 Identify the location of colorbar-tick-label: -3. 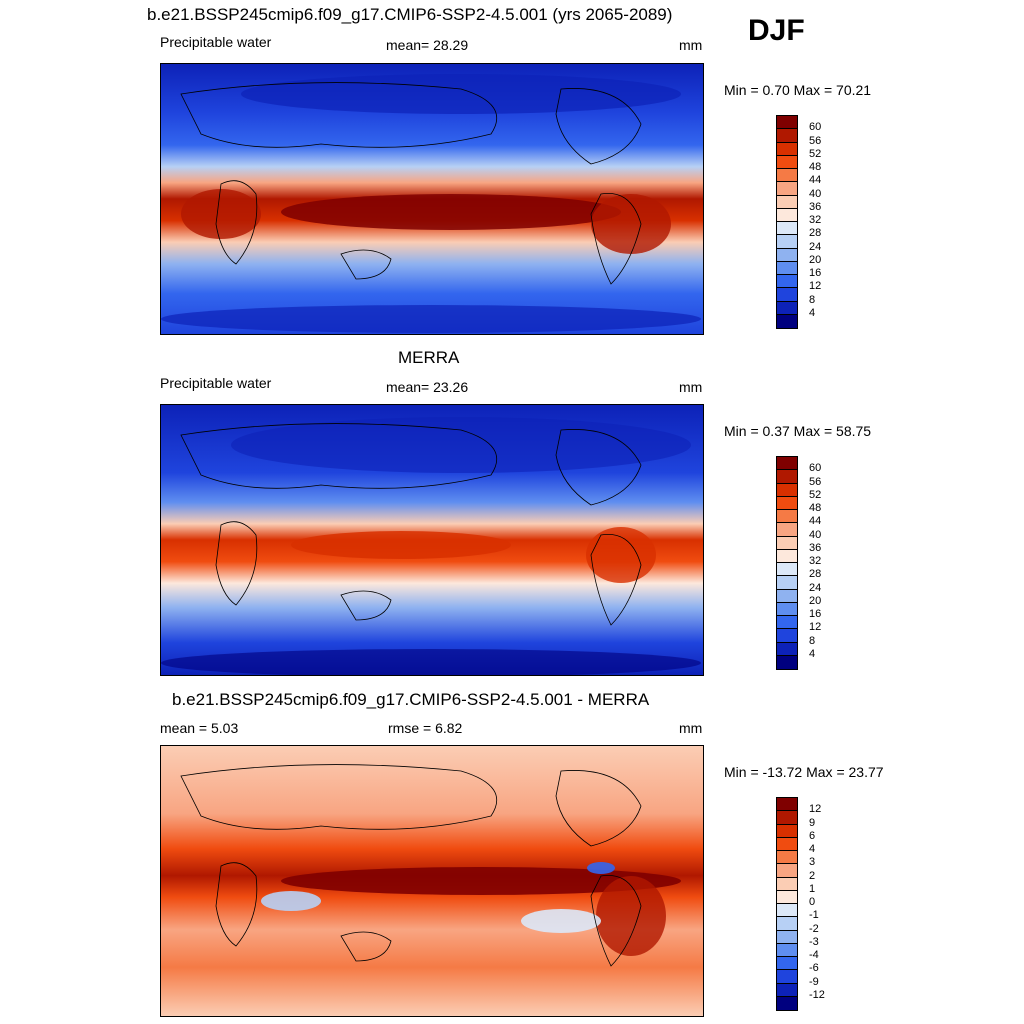
(814, 941).